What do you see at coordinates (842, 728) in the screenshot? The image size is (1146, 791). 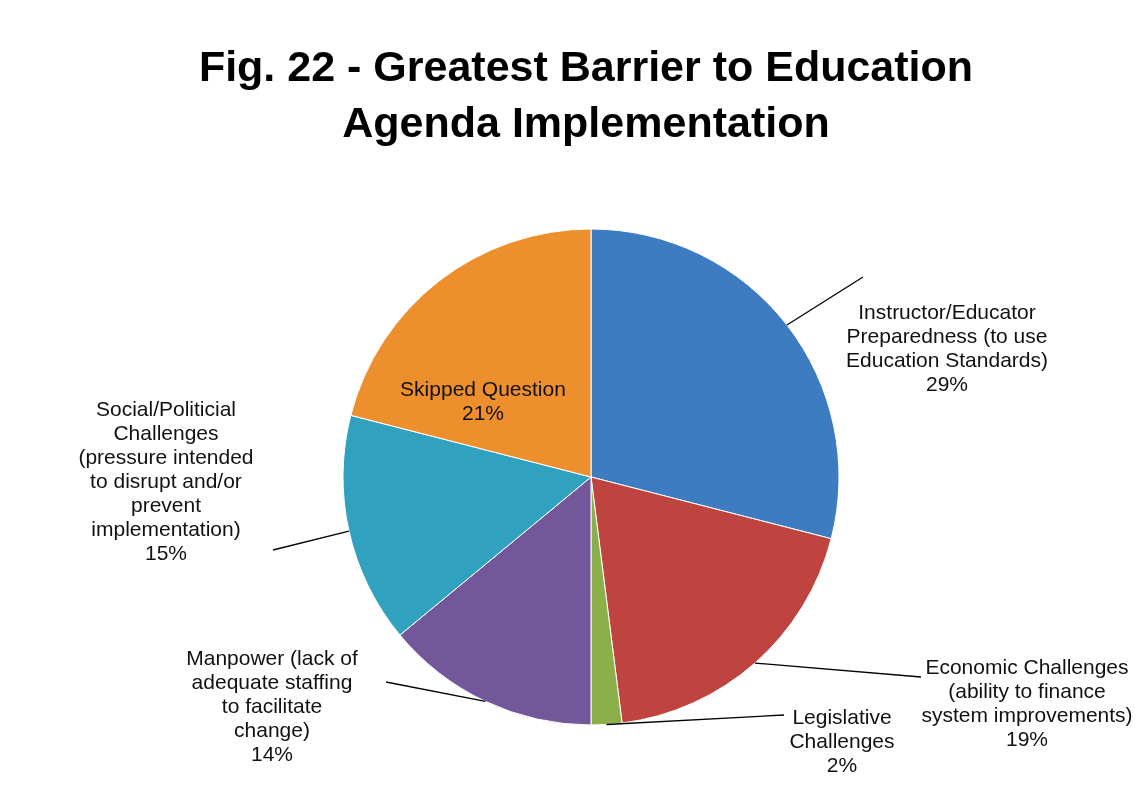 I see `slice-label: Legislative Challenges` at bounding box center [842, 728].